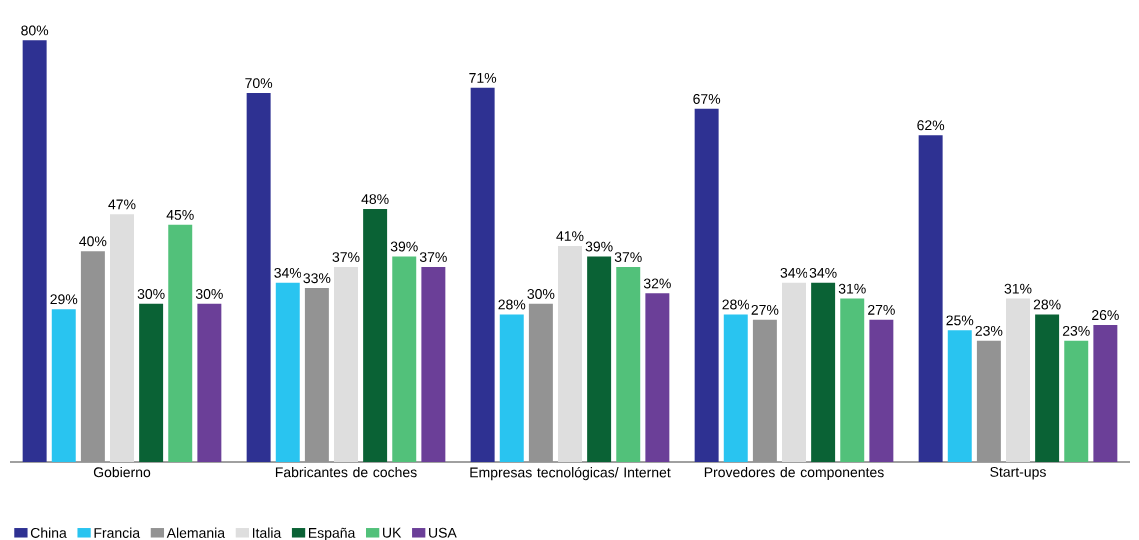 The width and height of the screenshot is (1139, 540). What do you see at coordinates (707, 98) in the screenshot?
I see `data-label: 67%` at bounding box center [707, 98].